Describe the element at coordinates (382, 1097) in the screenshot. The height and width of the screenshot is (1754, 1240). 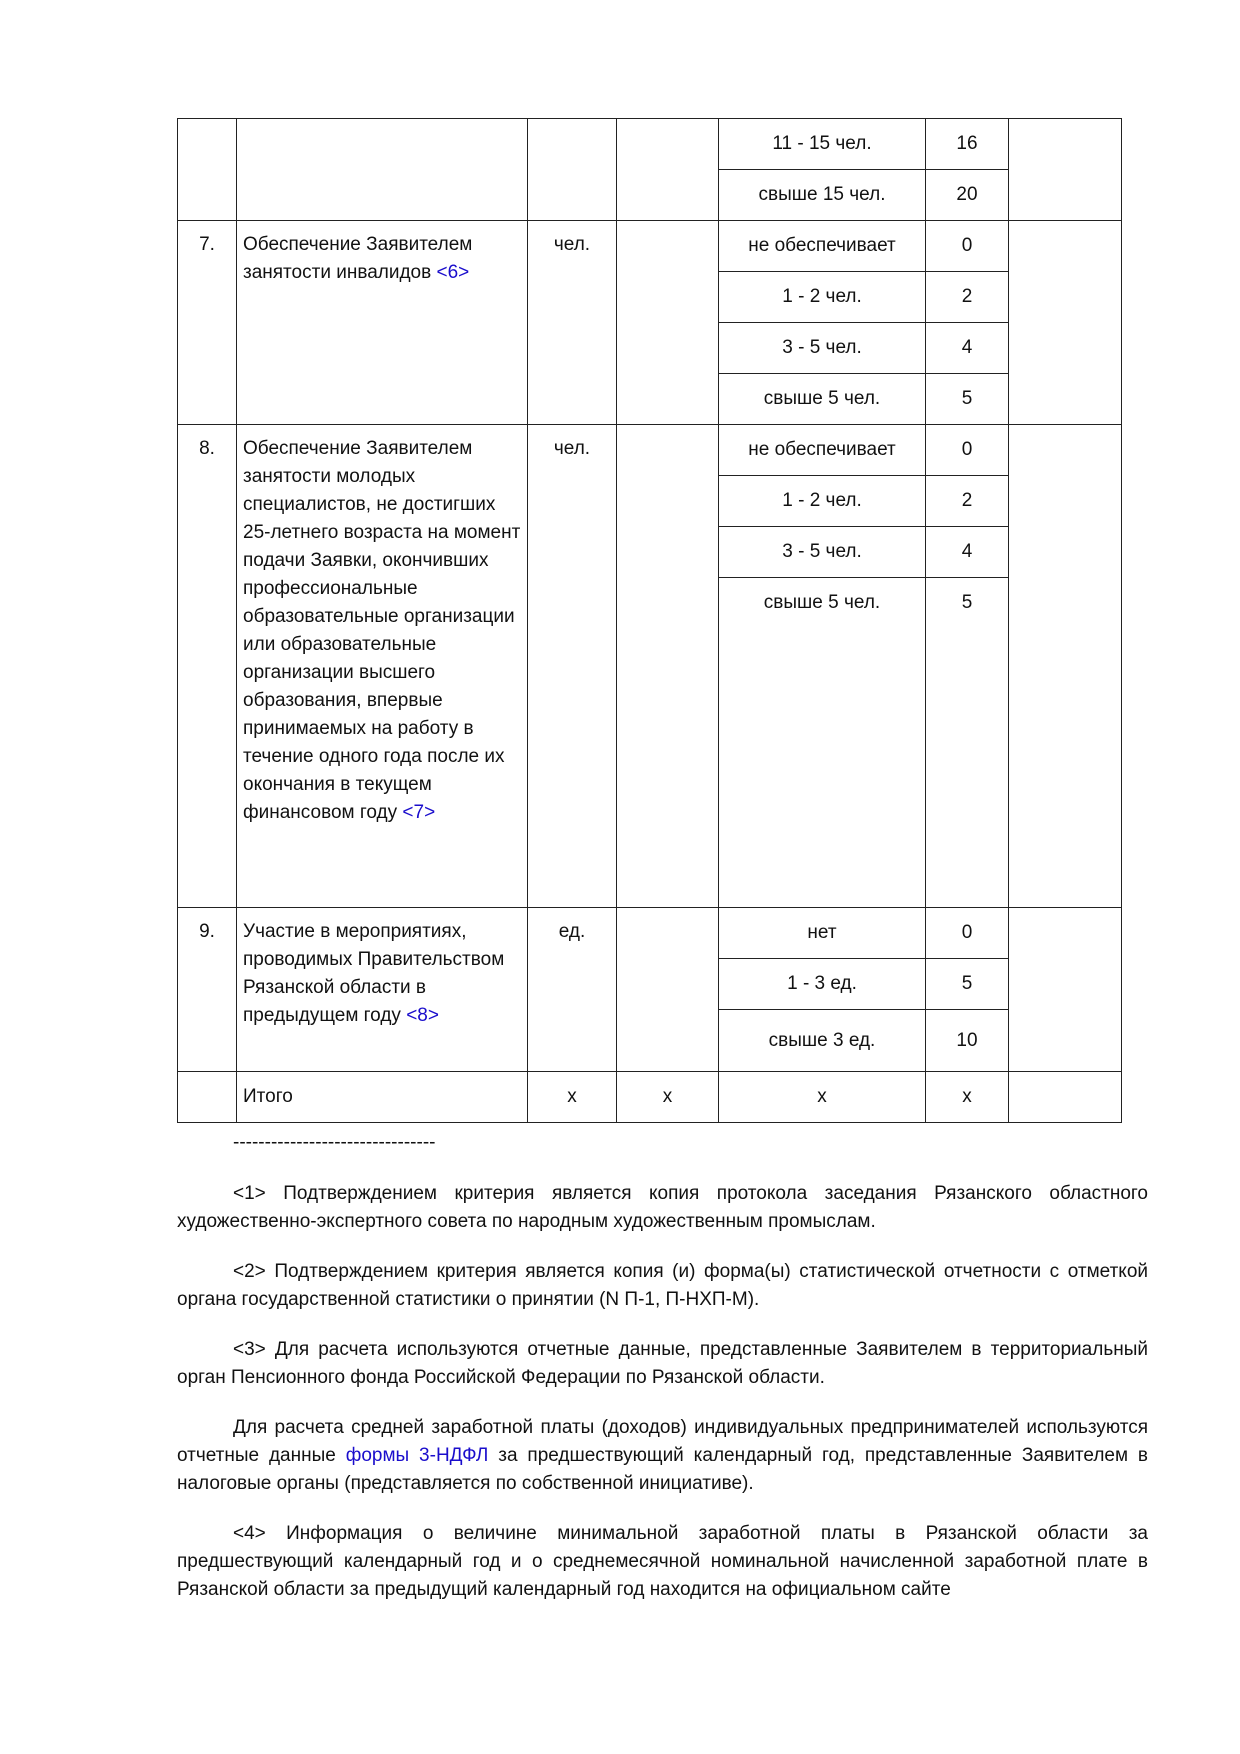
I see `total-label: Итого` at that location.